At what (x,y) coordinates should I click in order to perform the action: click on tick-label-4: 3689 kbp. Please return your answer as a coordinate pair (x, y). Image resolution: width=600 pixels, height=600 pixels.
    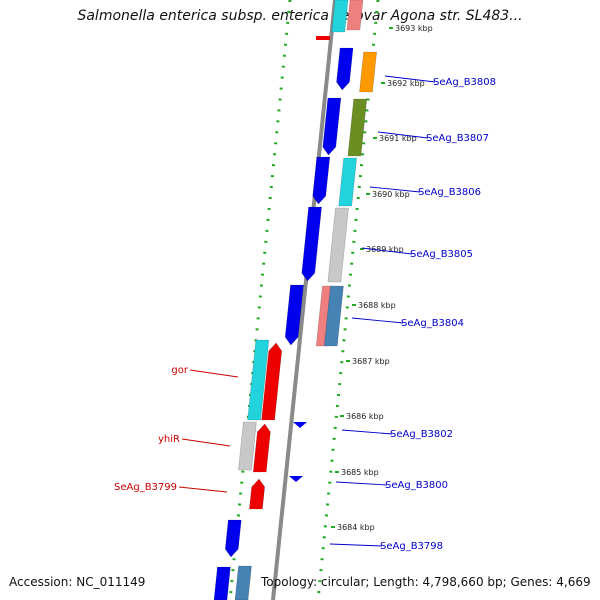
    Looking at the image, I should click on (385, 249).